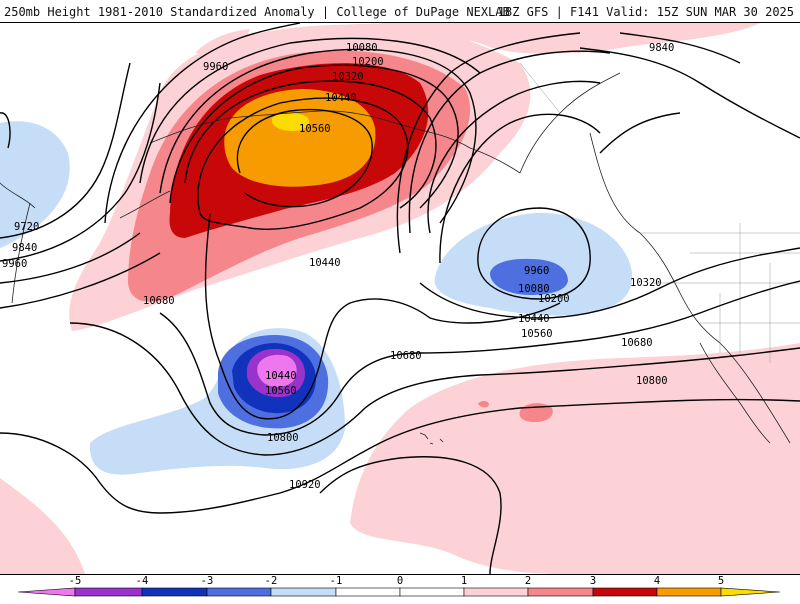  What do you see at coordinates (534, 253) in the screenshot?
I see `contour-9960-east` at bounding box center [534, 253].